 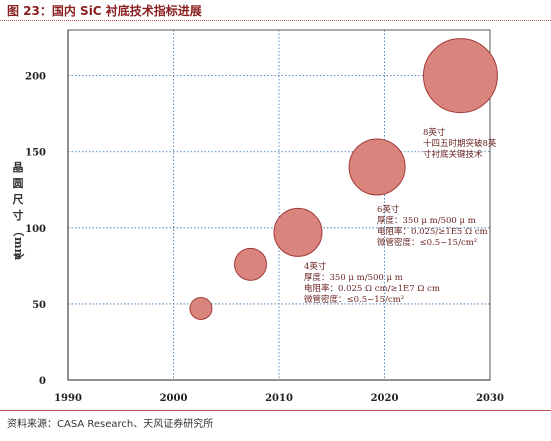 What do you see at coordinates (453, 155) in the screenshot?
I see `annotation-line: 寸衬底关键技术` at bounding box center [453, 155].